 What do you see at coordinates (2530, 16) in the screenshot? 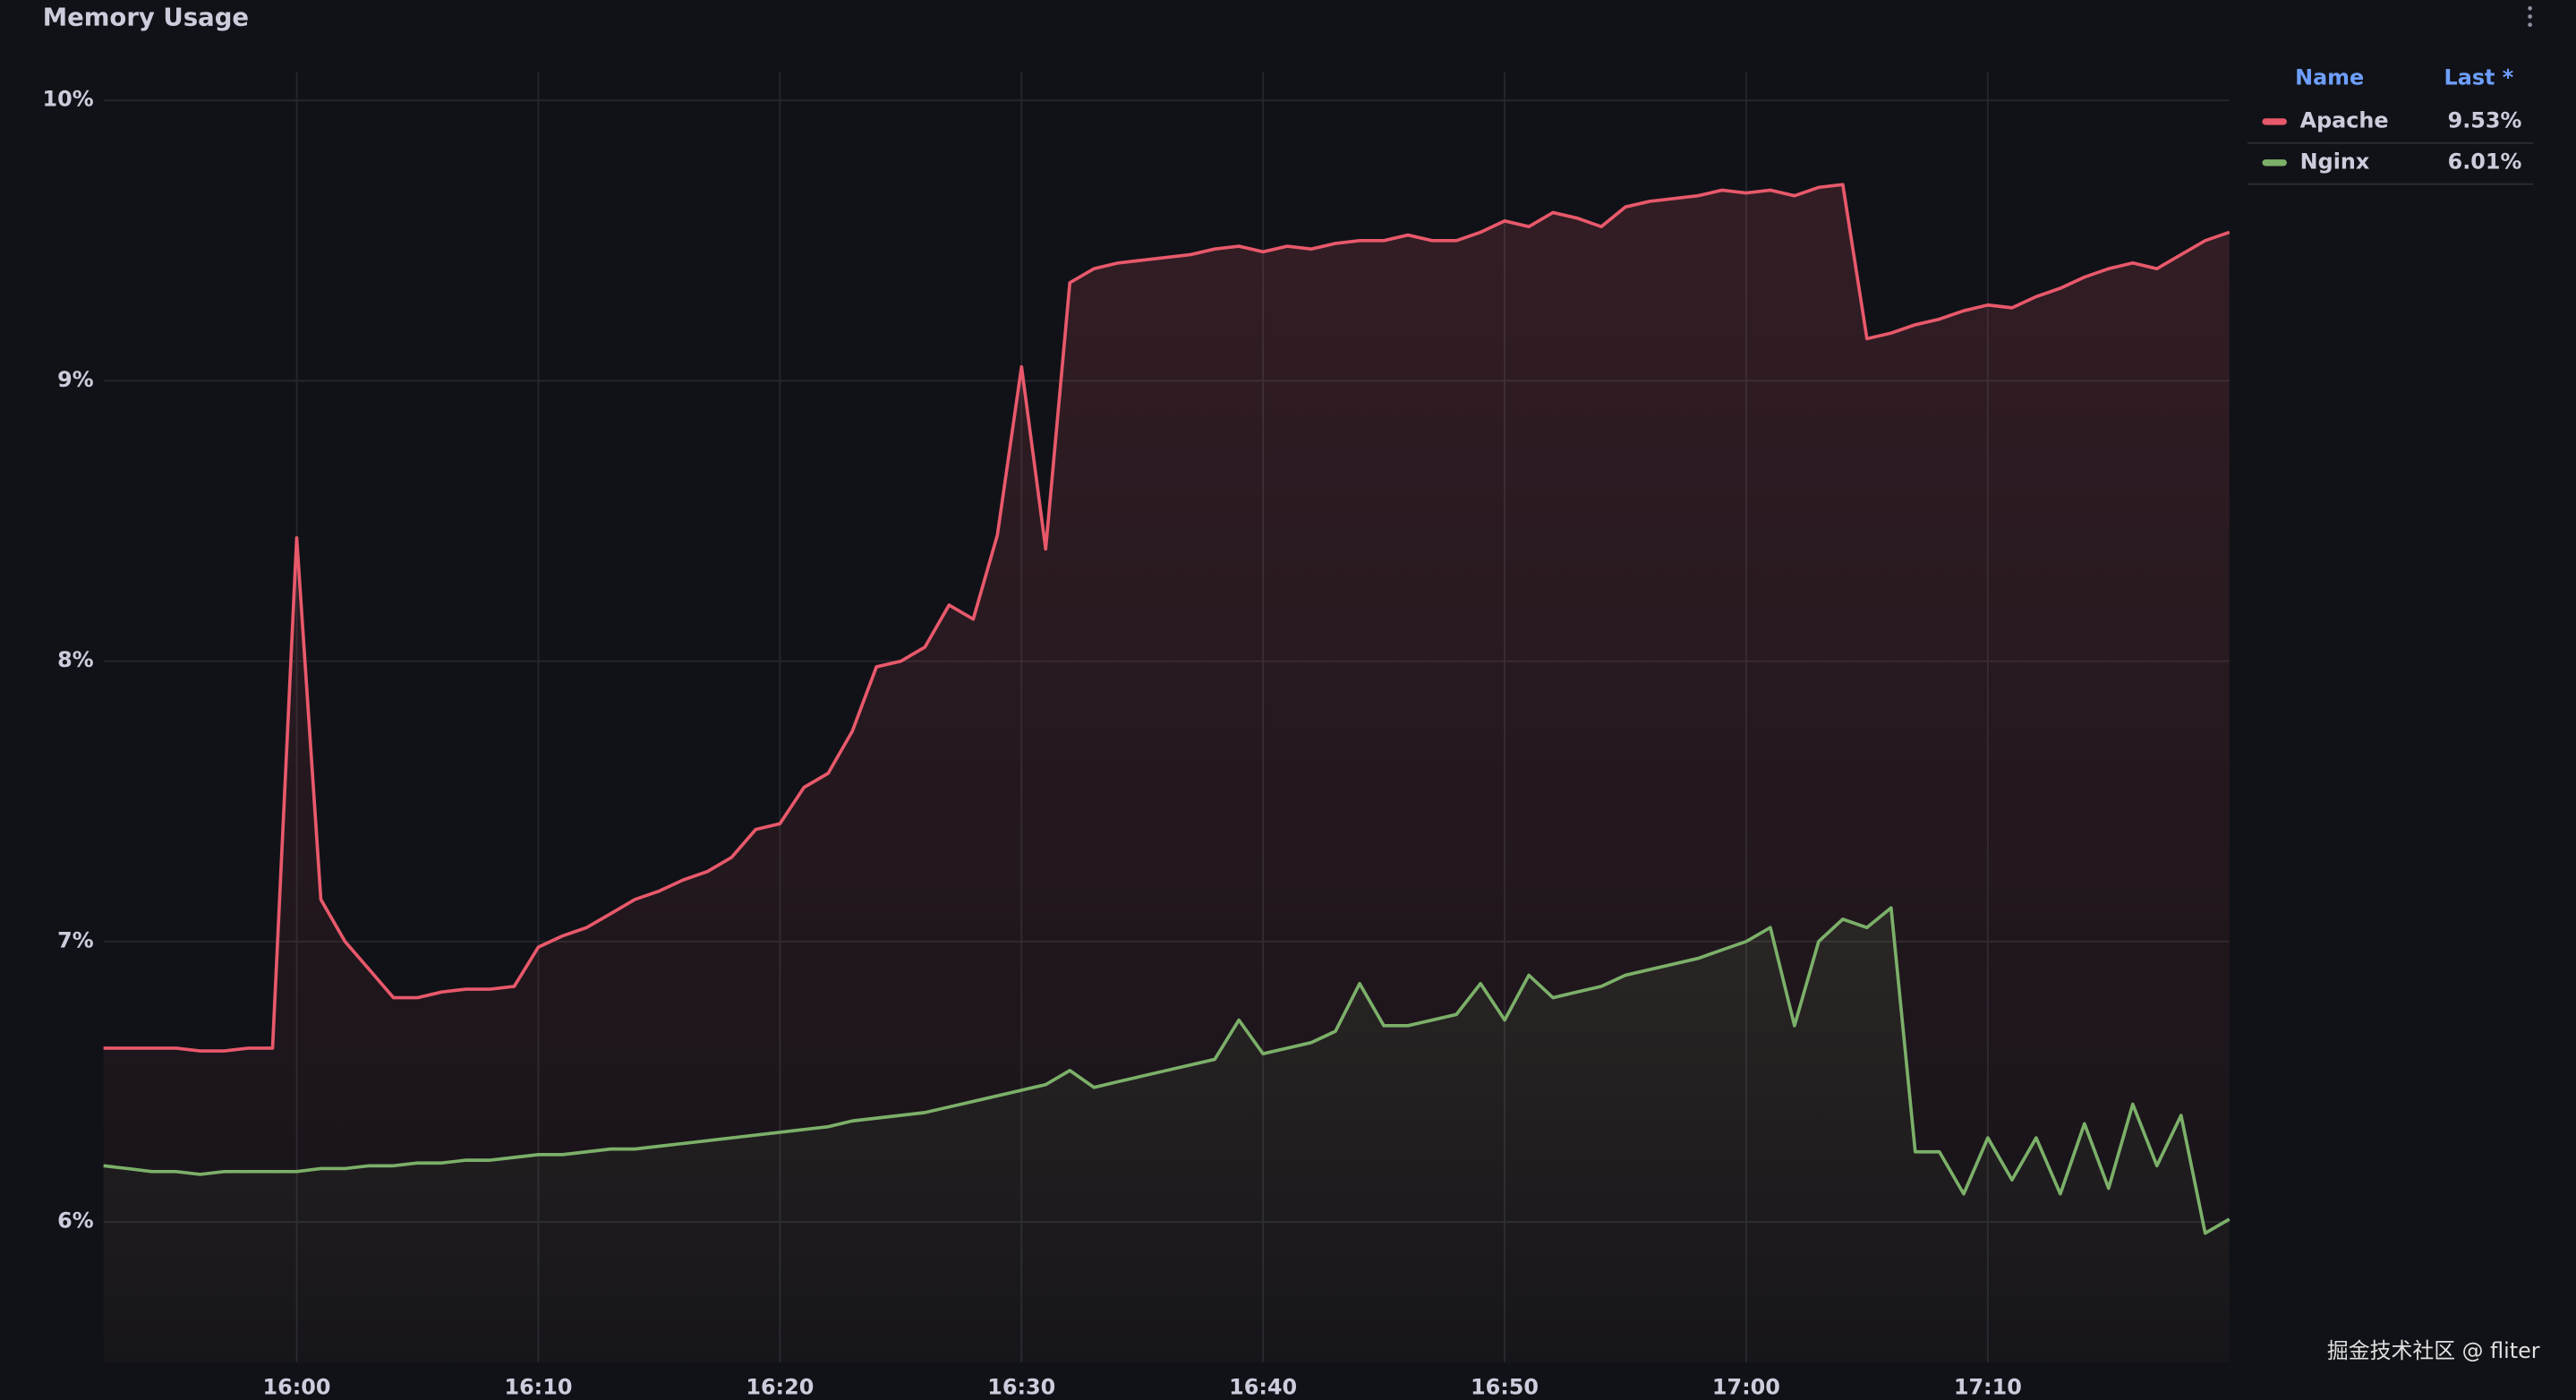
I see `menu-icon` at bounding box center [2530, 16].